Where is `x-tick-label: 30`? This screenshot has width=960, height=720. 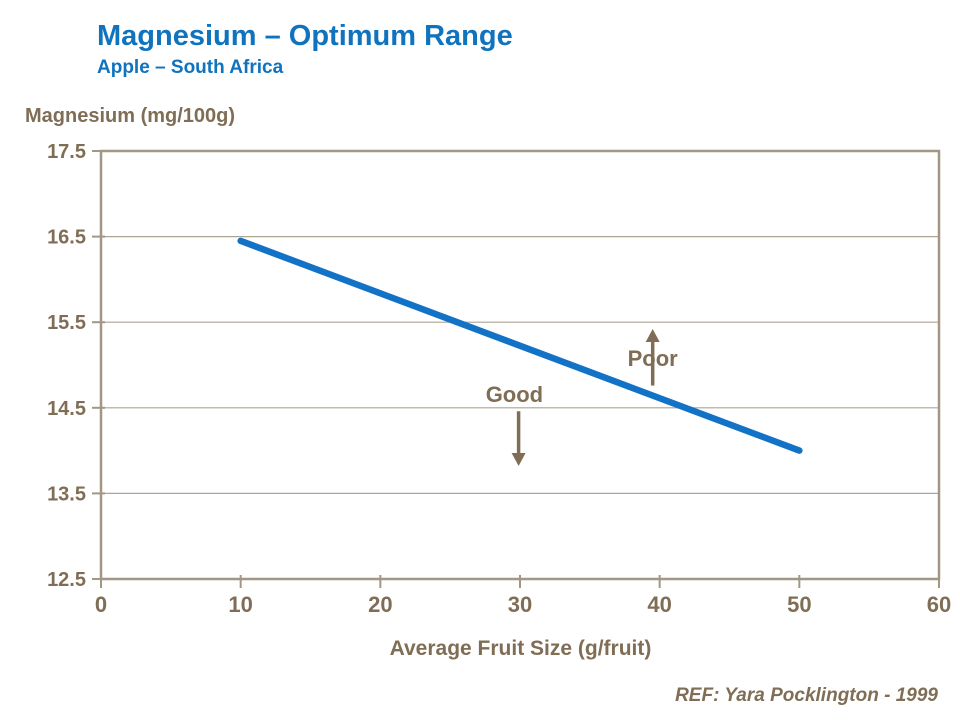 x-tick-label: 30 is located at coordinates (520, 604).